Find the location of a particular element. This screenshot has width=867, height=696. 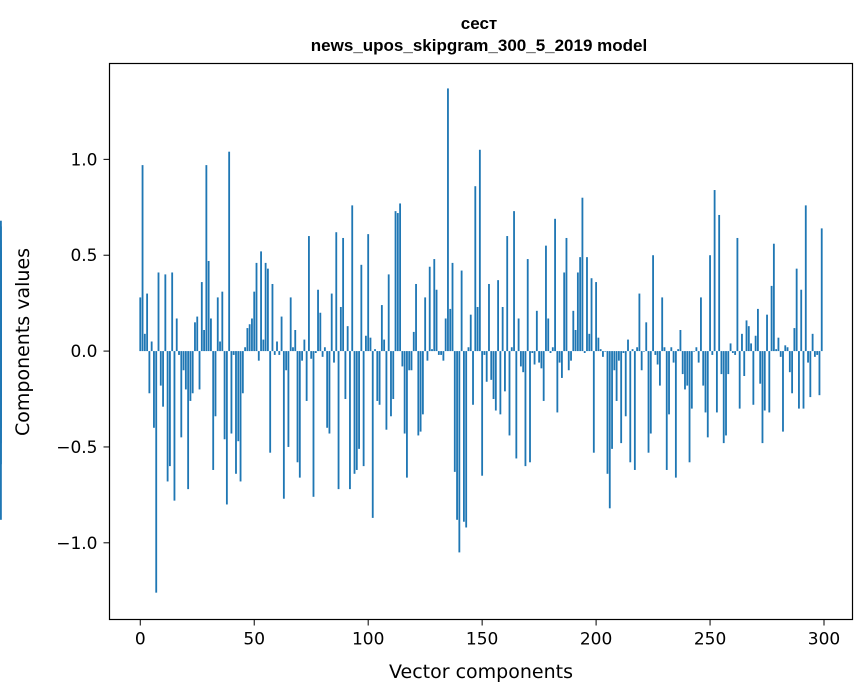

y-tick-label: 1.0 is located at coordinates (83, 160).